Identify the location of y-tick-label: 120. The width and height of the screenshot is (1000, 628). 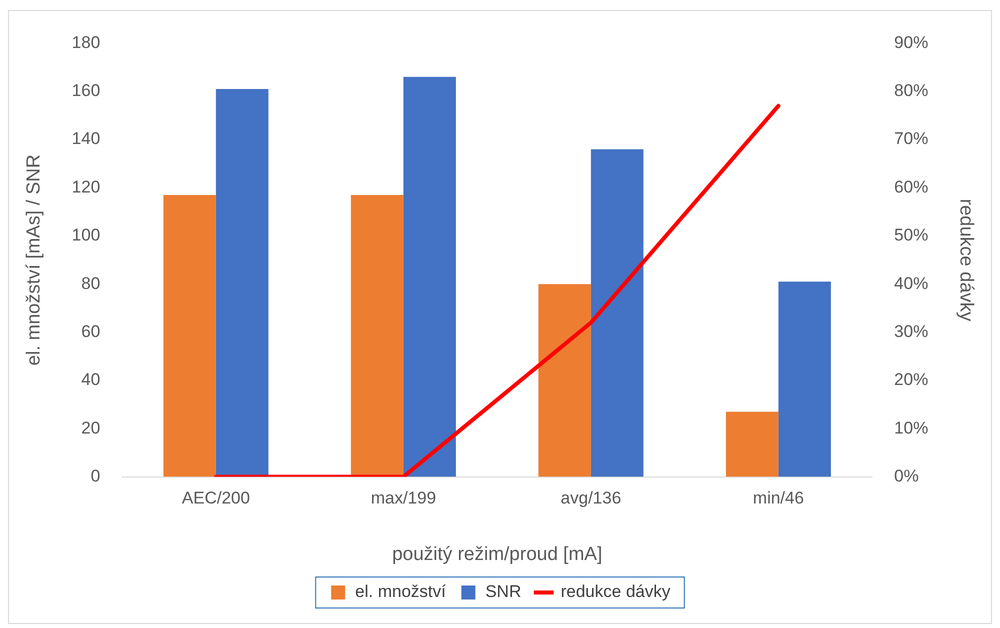
(86, 186).